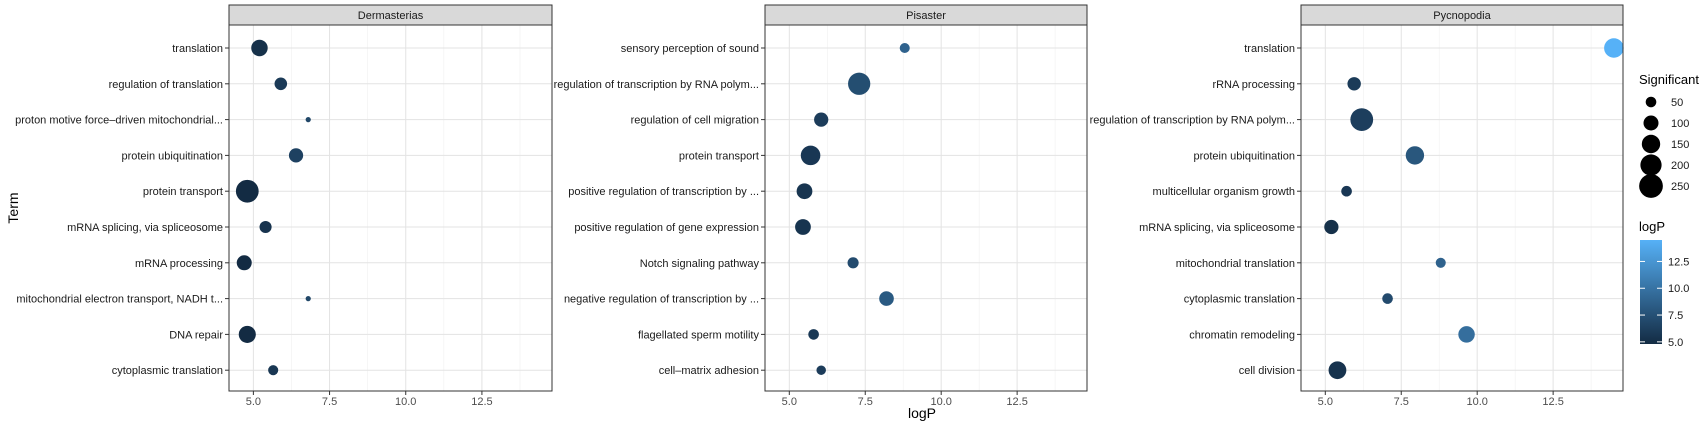 The height and width of the screenshot is (430, 1708). Describe the element at coordinates (1678, 262) in the screenshot. I see `colorbar-tick-label: 12.5` at that location.